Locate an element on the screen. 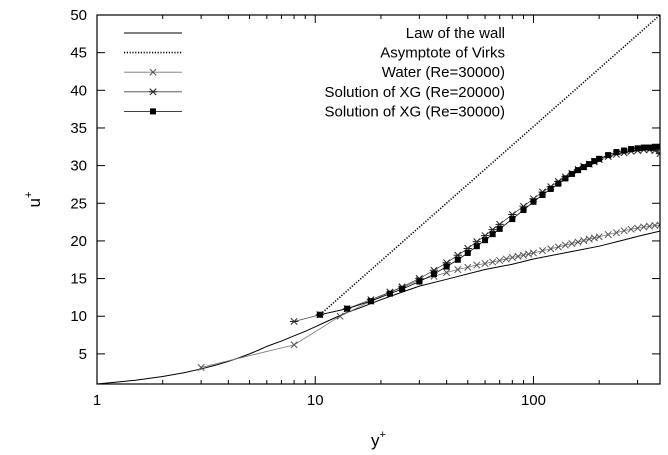 The image size is (668, 455). legend-label: Solution of XG (Re=30000) is located at coordinates (414, 111).